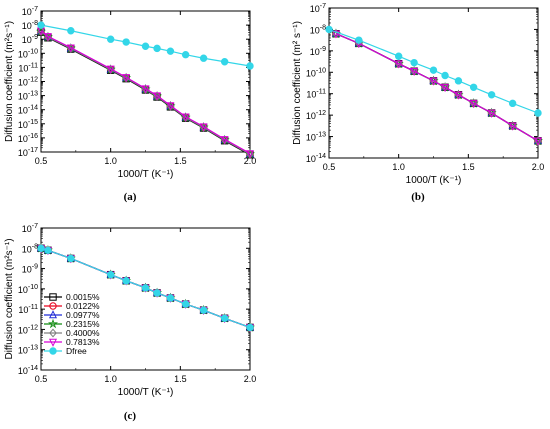 Image resolution: width=550 pixels, height=429 pixels. I want to click on legend-item: 0.2315%, so click(72, 323).